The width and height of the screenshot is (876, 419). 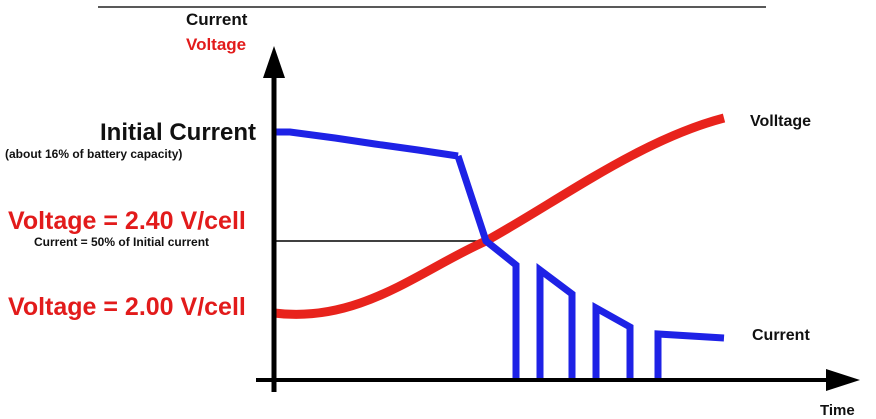 What do you see at coordinates (366, 144) in the screenshot?
I see `current-initial-segment` at bounding box center [366, 144].